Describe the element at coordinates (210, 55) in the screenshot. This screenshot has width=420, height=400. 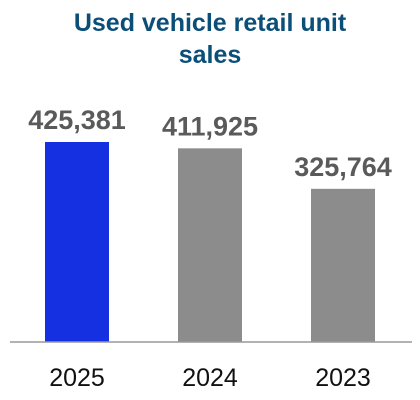
I see `chart-title-line-2: sales` at that location.